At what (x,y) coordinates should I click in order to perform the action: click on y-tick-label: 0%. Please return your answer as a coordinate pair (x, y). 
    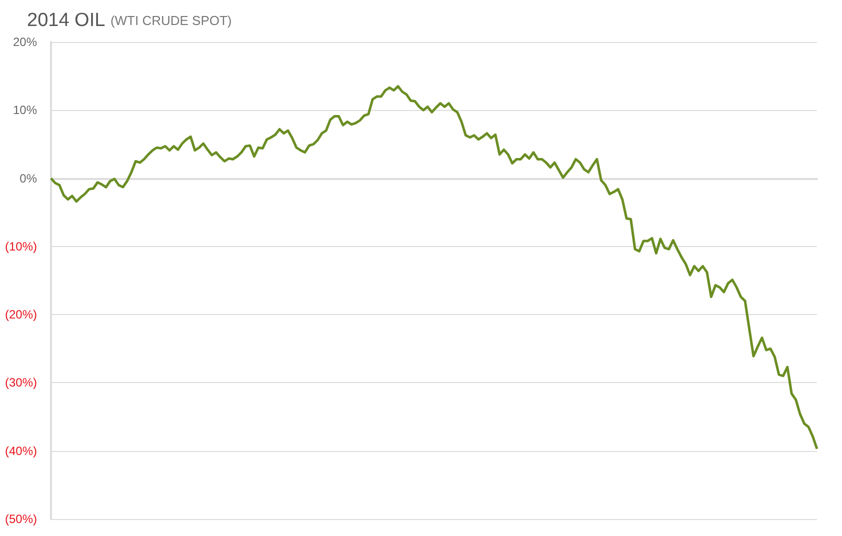
    Looking at the image, I should click on (29, 178).